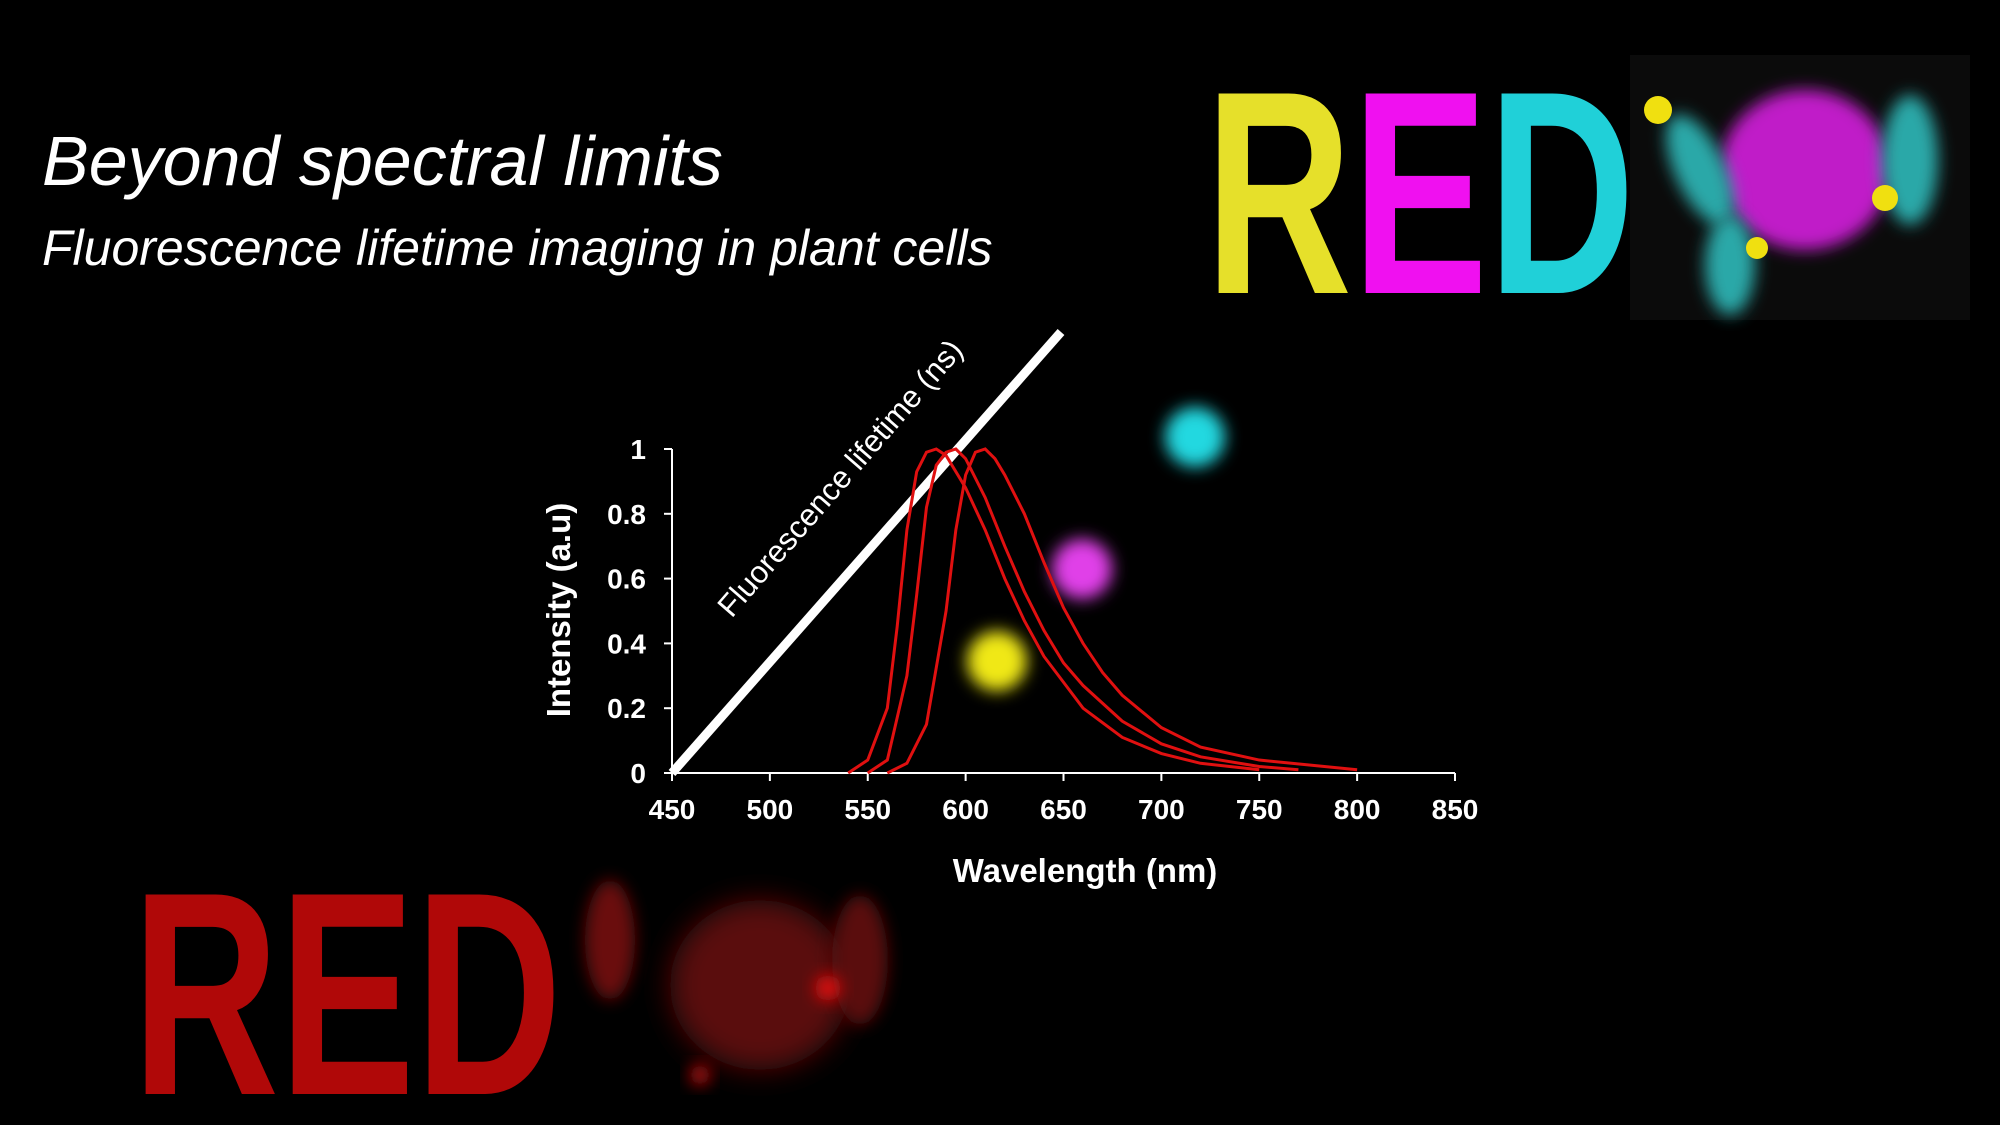 This screenshot has height=1125, width=2000. I want to click on y-tick-label: 0.4, so click(626, 643).